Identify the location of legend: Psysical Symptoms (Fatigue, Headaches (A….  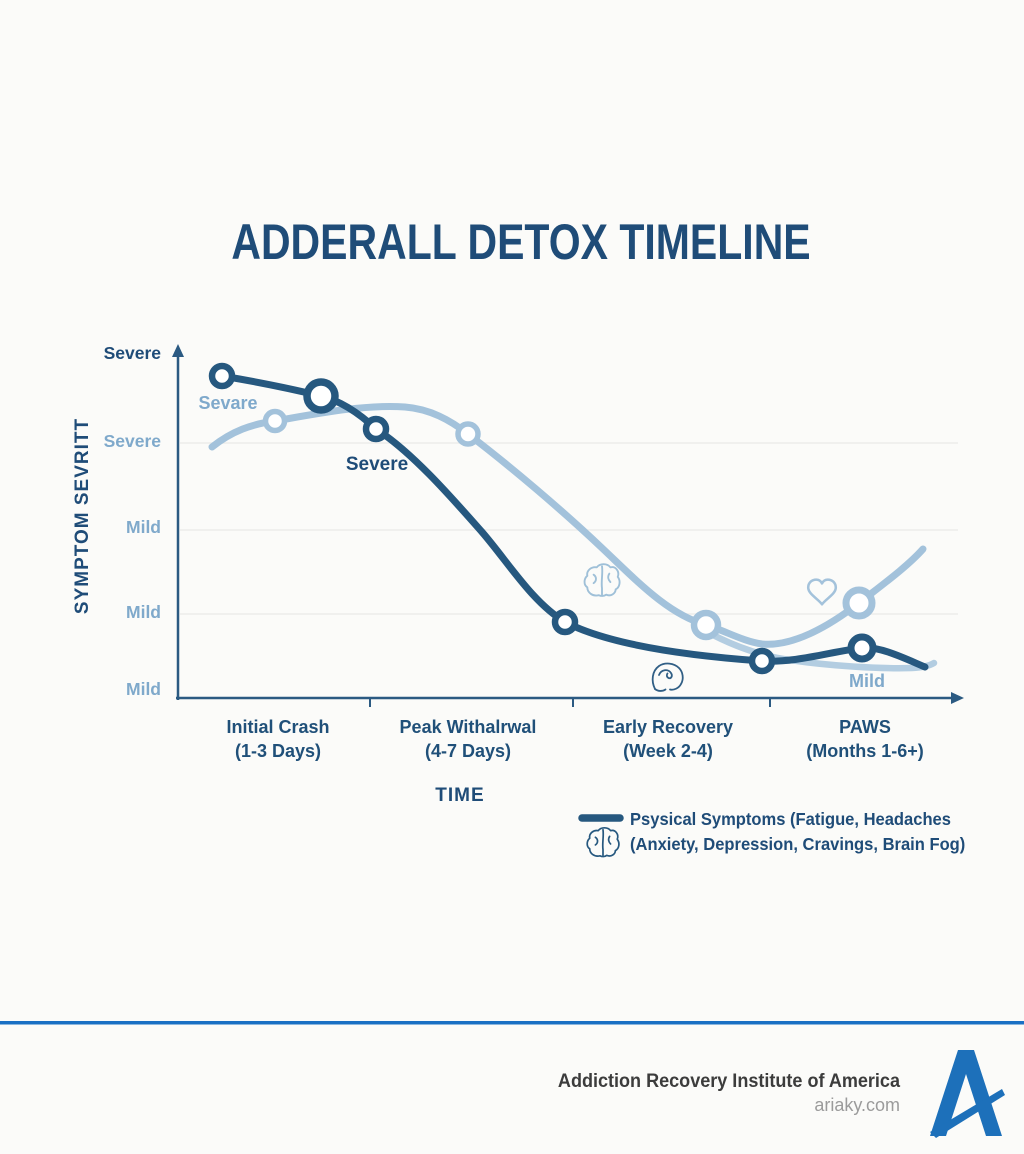
(771, 833).